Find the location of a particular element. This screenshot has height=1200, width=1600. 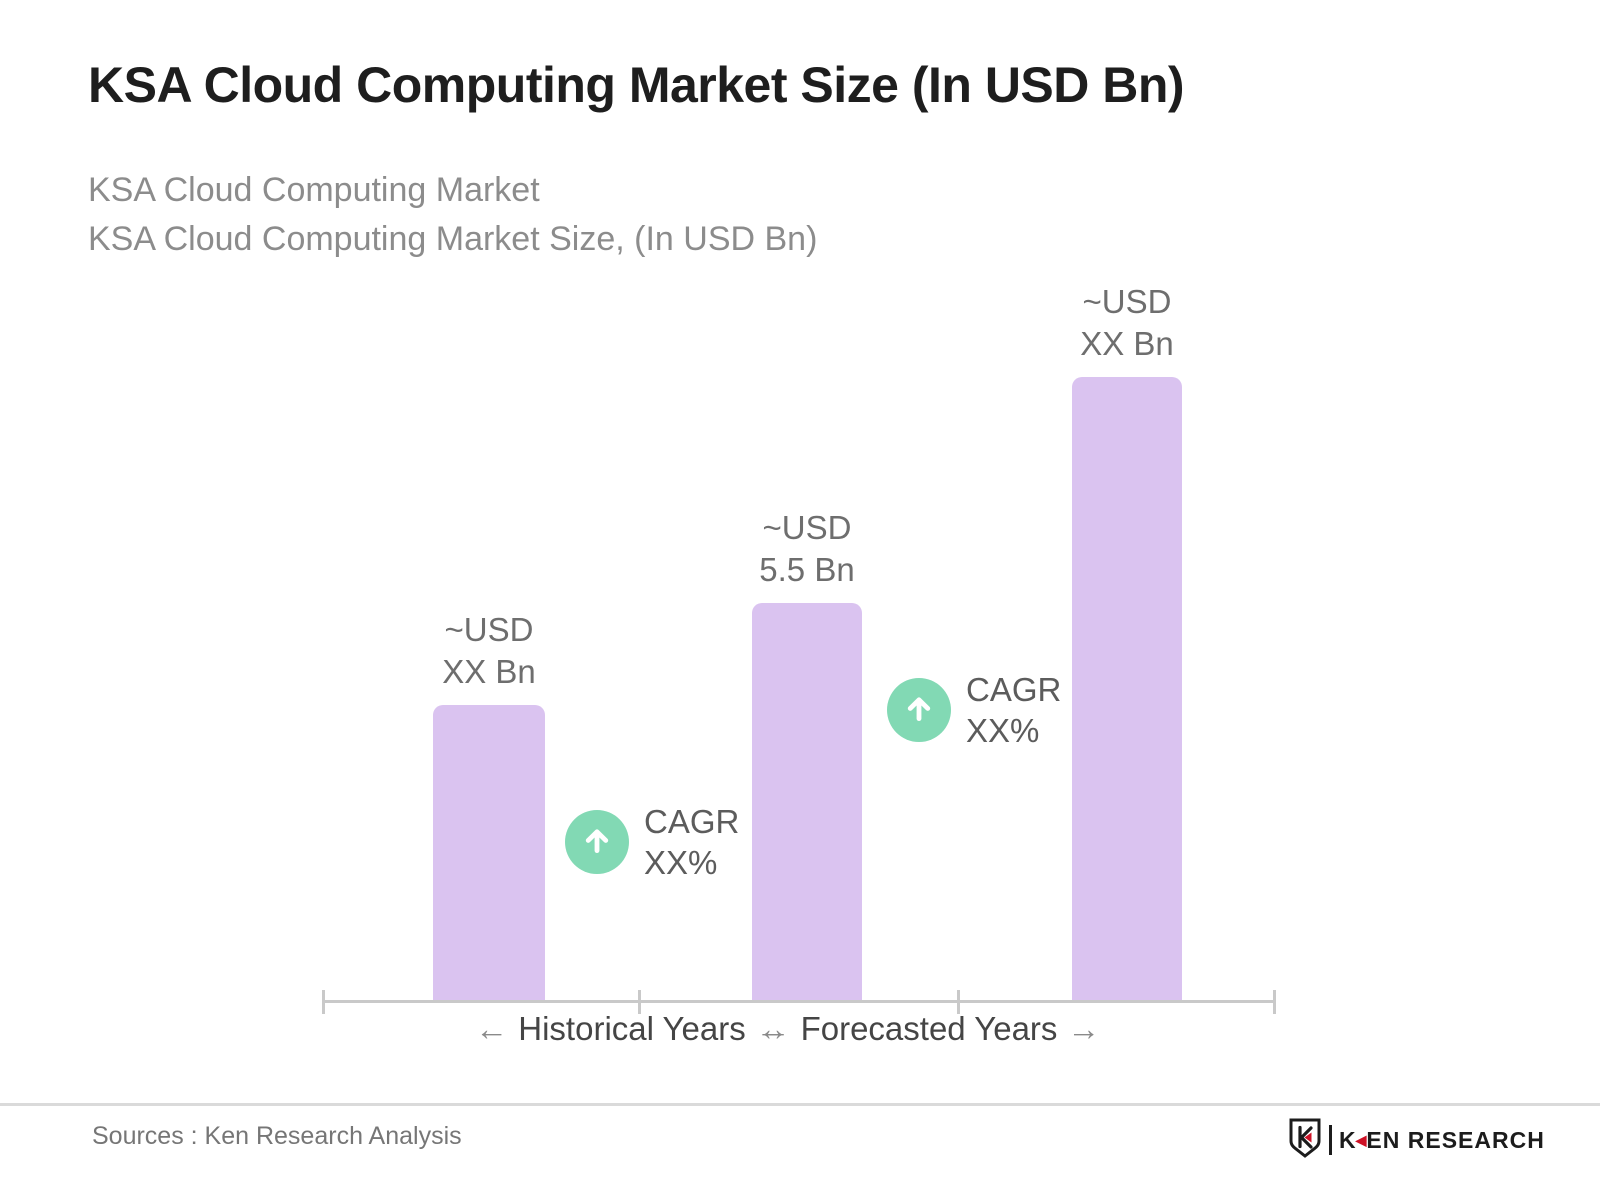

axis-group-forecasted: ← Forecasted Years → is located at coordinates (929, 1029).